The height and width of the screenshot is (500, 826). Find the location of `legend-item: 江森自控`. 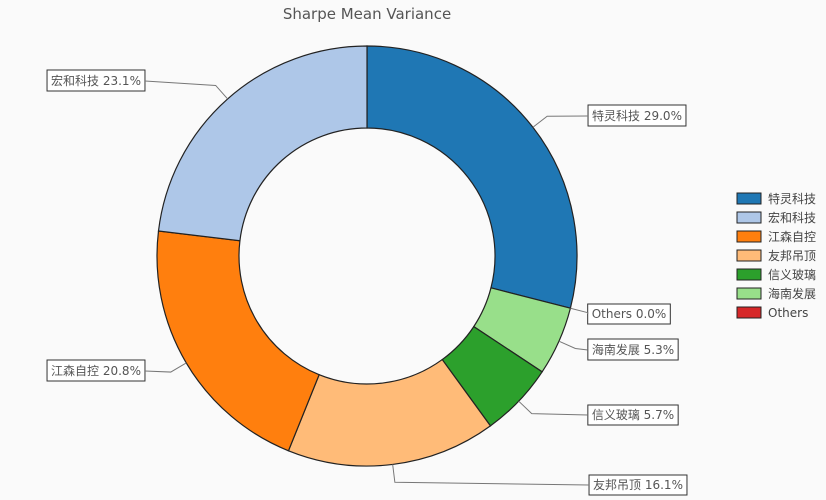

legend-item: 江森自控 is located at coordinates (776, 236).